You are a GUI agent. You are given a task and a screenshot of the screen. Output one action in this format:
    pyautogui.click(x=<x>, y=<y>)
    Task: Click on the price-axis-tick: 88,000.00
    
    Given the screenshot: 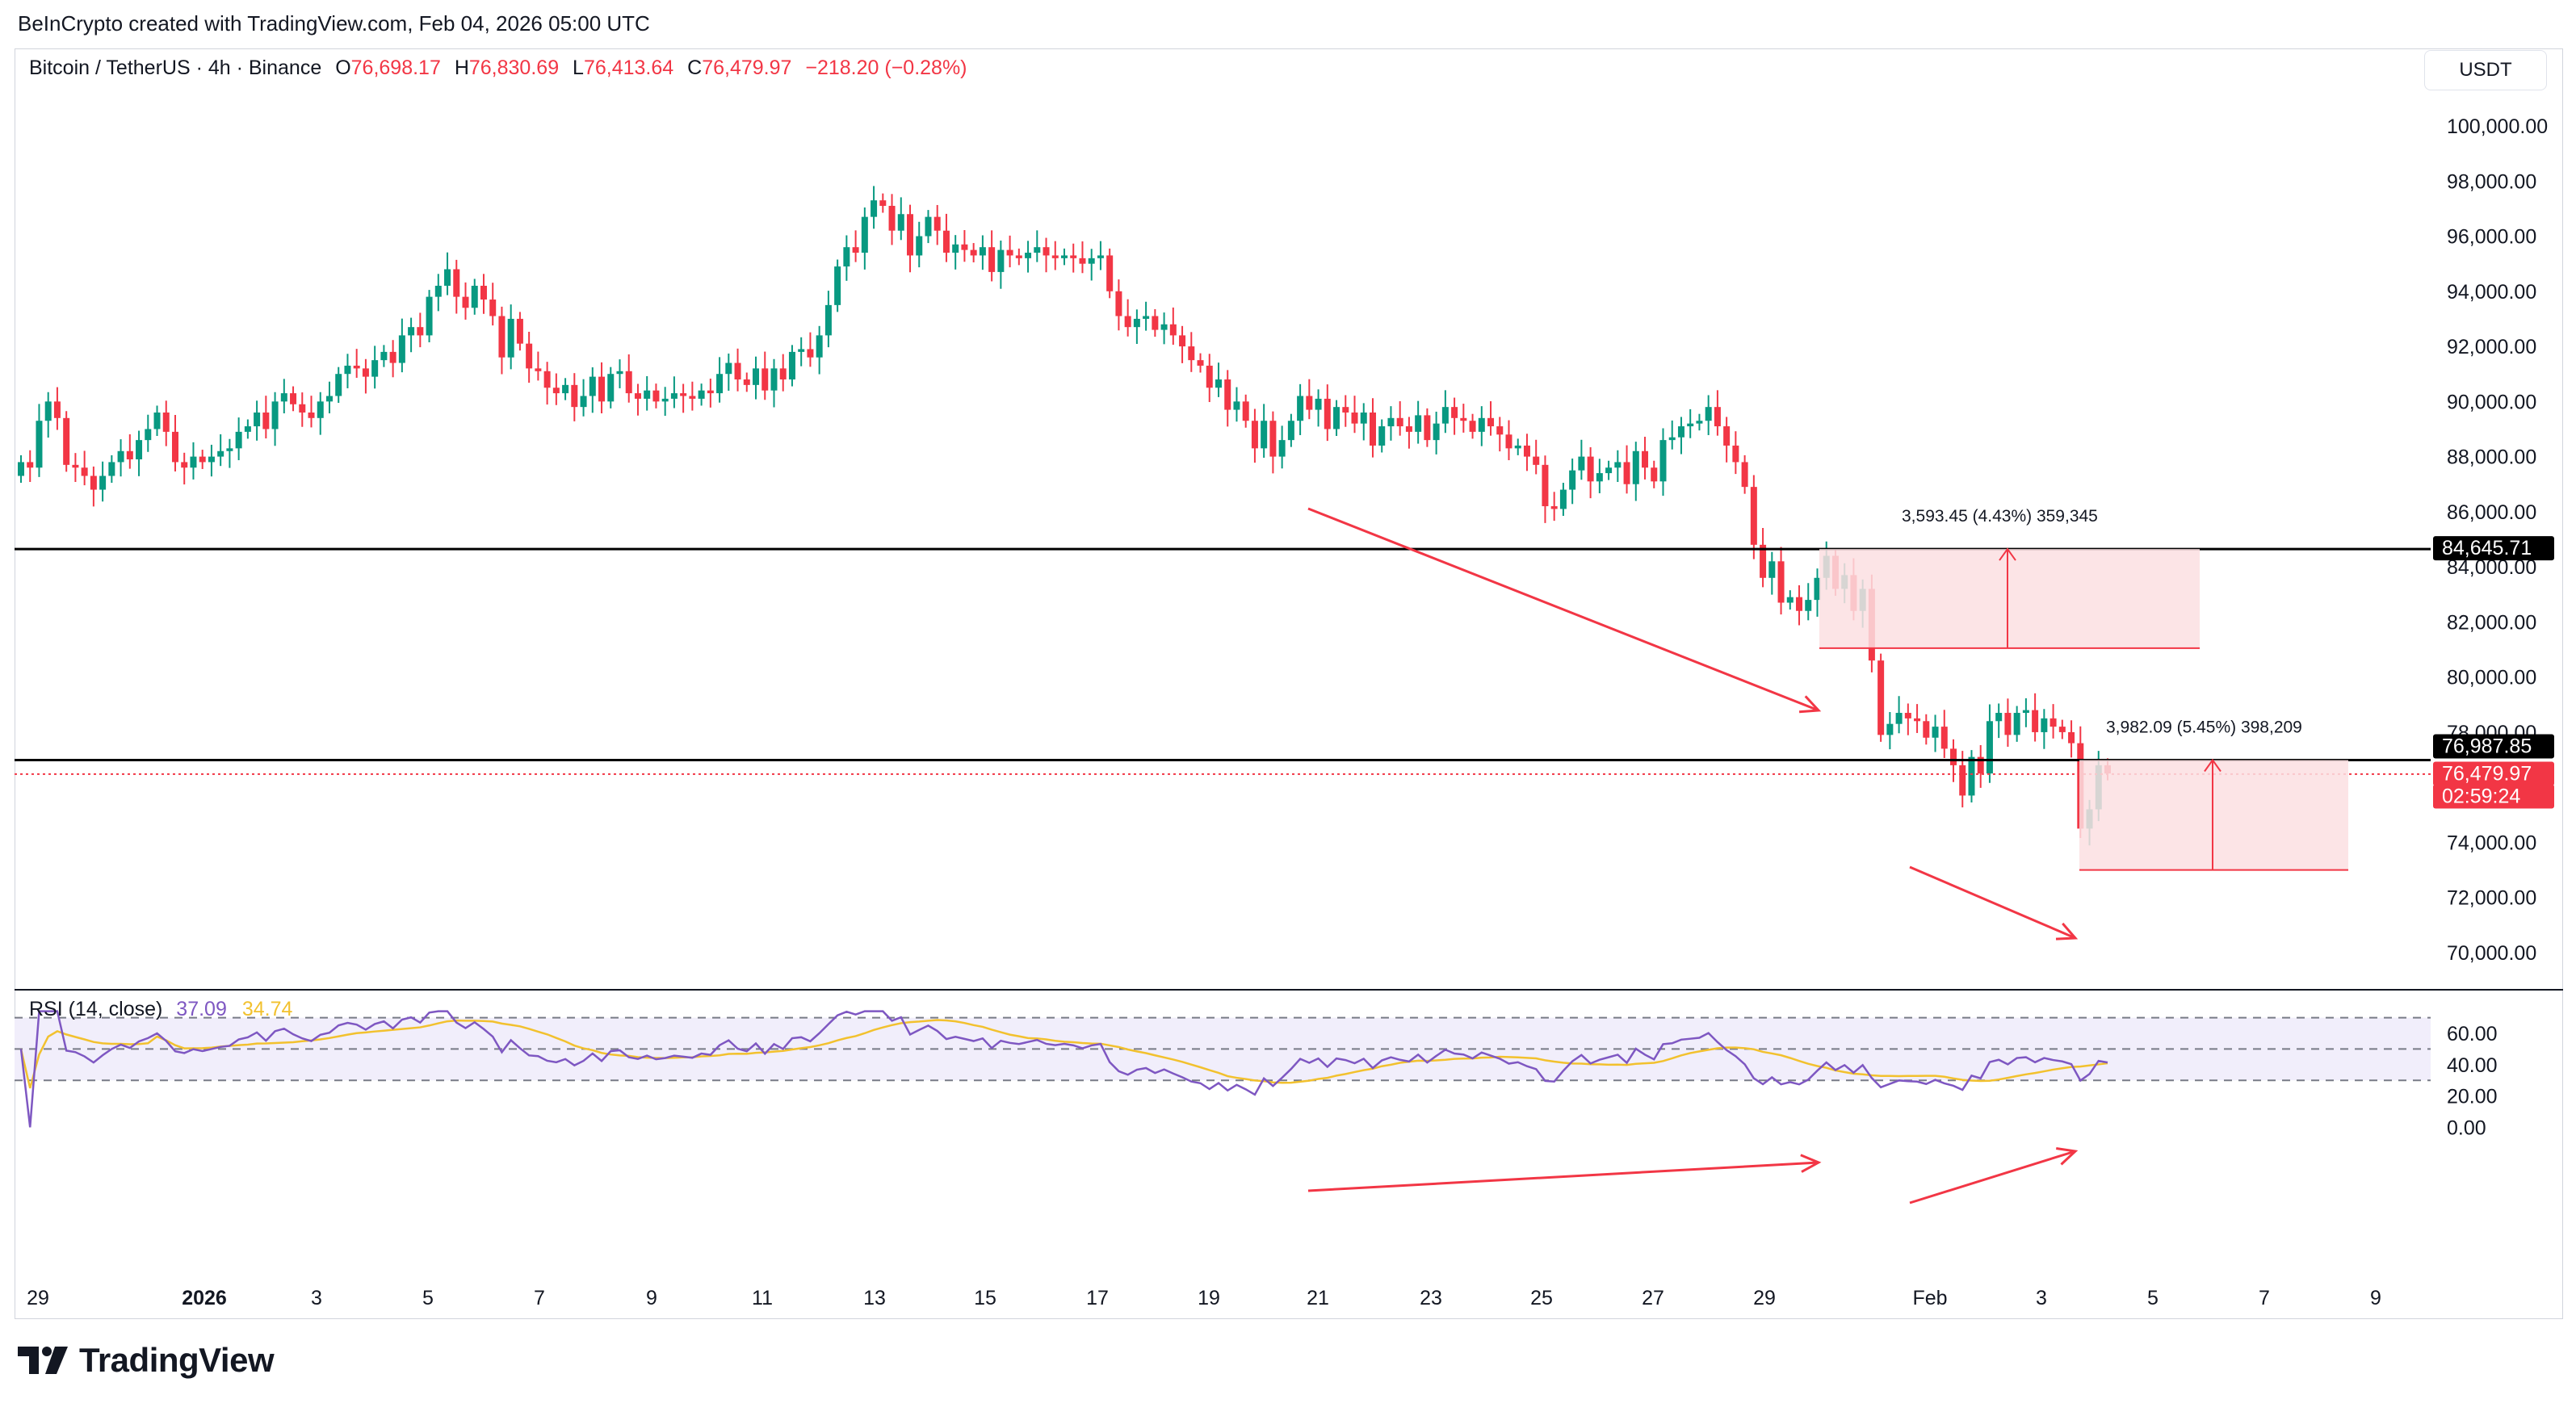 What is the action you would take?
    pyautogui.click(x=2491, y=457)
    